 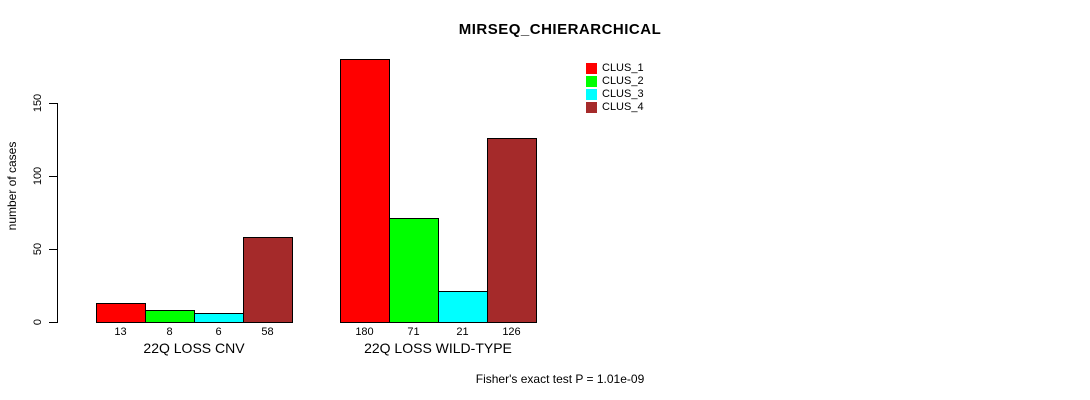 What do you see at coordinates (169, 332) in the screenshot?
I see `bar-value-label: 8` at bounding box center [169, 332].